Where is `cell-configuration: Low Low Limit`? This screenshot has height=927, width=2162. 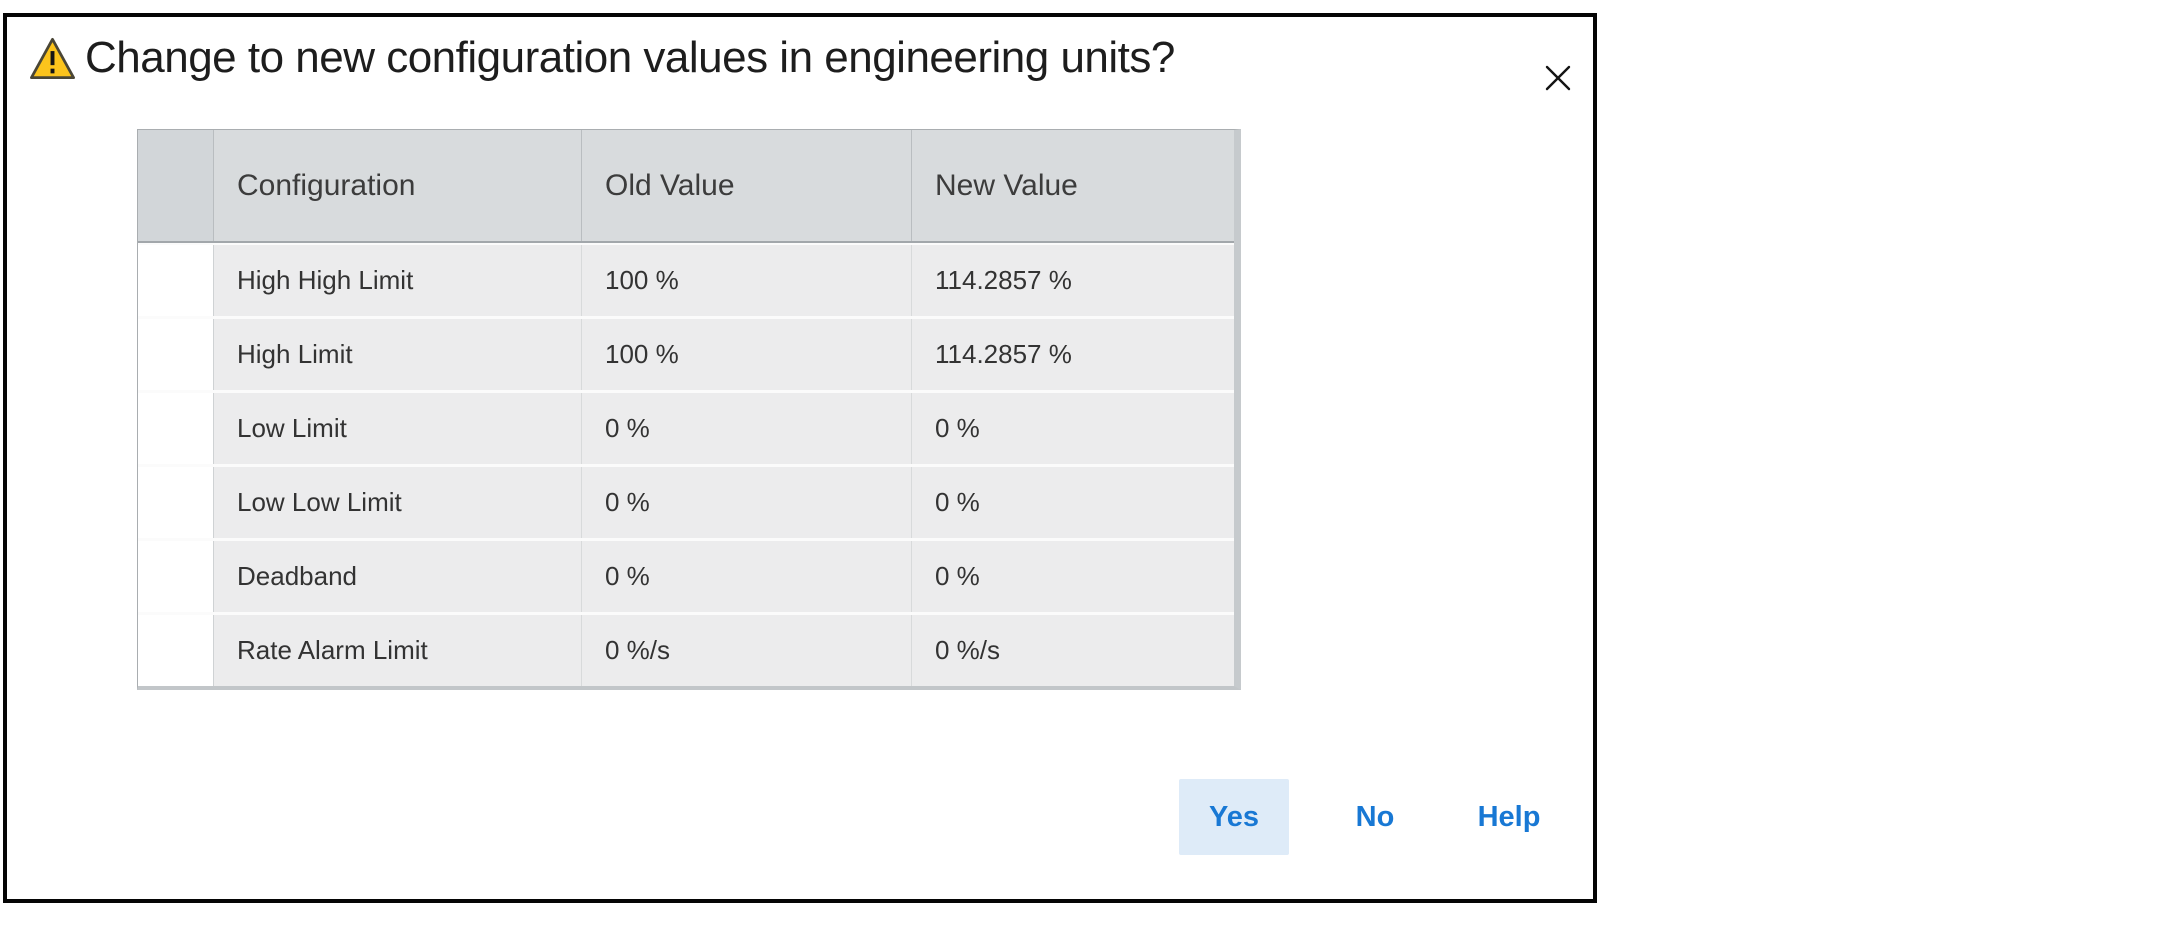 cell-configuration: Low Low Limit is located at coordinates (398, 502).